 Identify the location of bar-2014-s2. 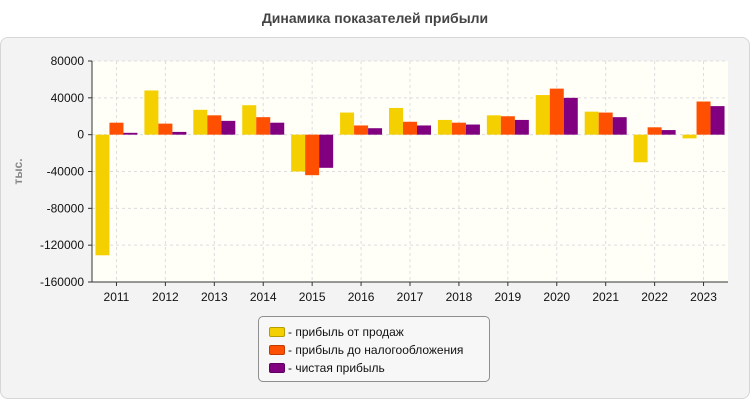
(263, 126).